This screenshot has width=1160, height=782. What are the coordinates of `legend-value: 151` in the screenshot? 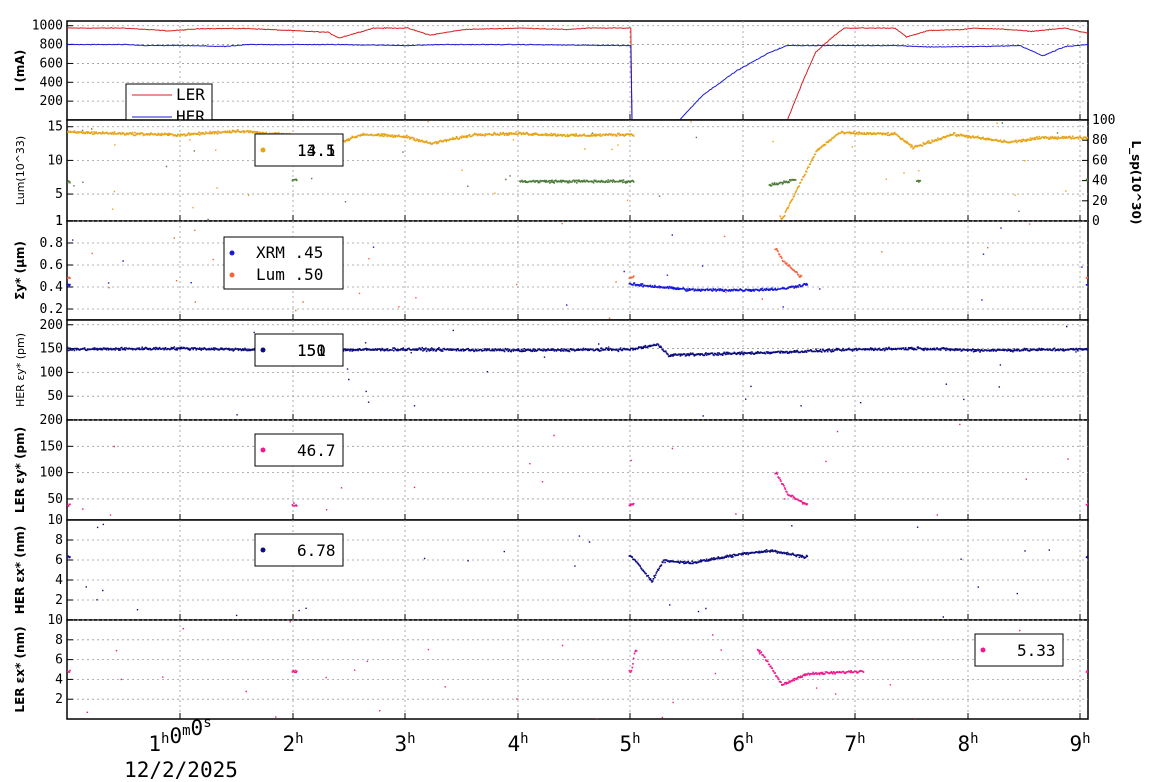 It's located at (311, 350).